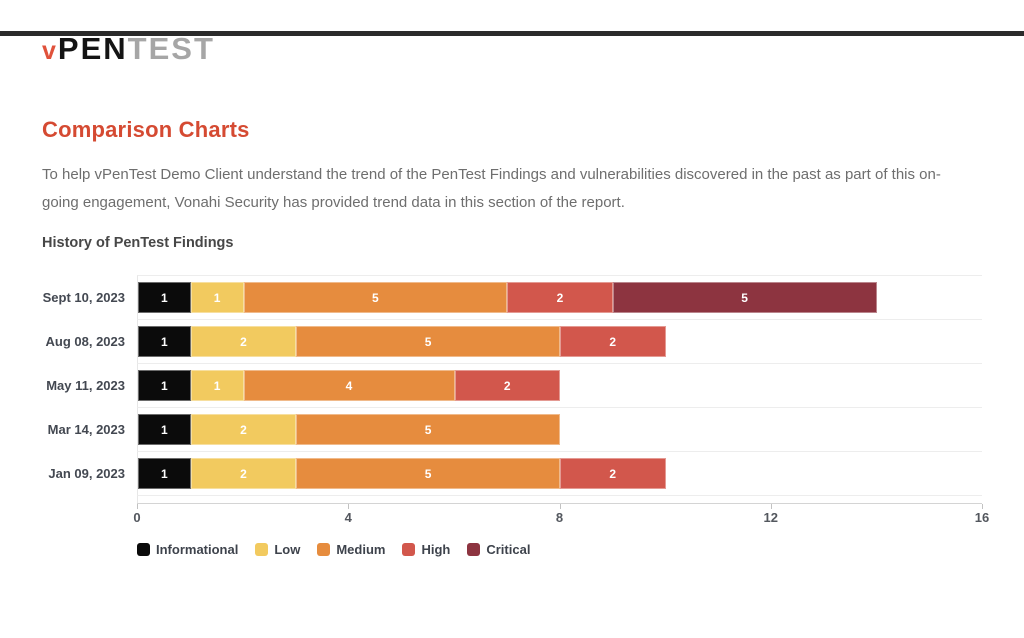  I want to click on x-tick-label: 8, so click(559, 517).